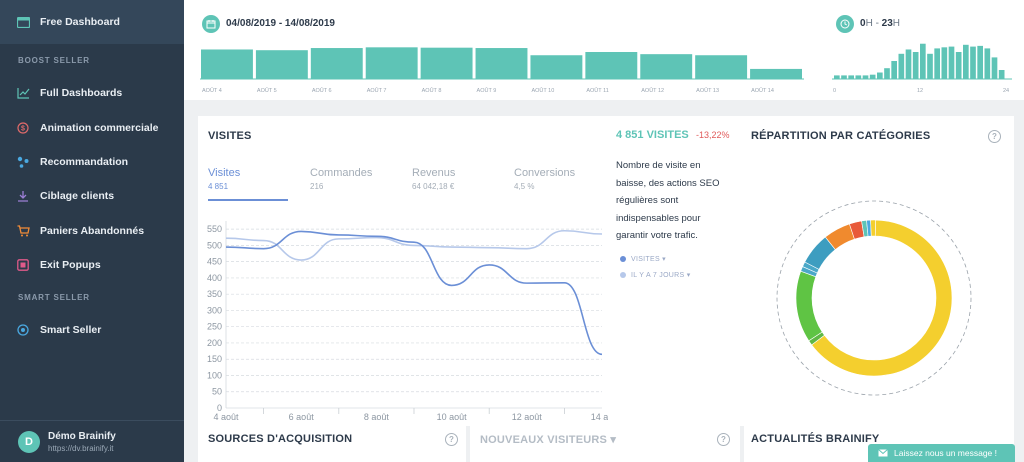 Image resolution: width=1024 pixels, height=462 pixels. I want to click on sidebar-item-label: Free Dashboard, so click(80, 22).